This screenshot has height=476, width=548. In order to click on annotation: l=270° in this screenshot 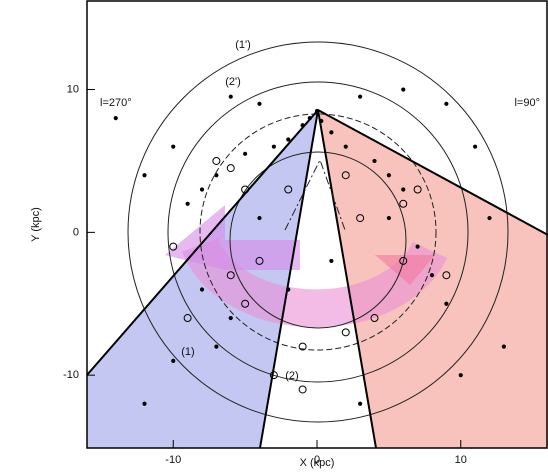, I will do `click(116, 103)`.